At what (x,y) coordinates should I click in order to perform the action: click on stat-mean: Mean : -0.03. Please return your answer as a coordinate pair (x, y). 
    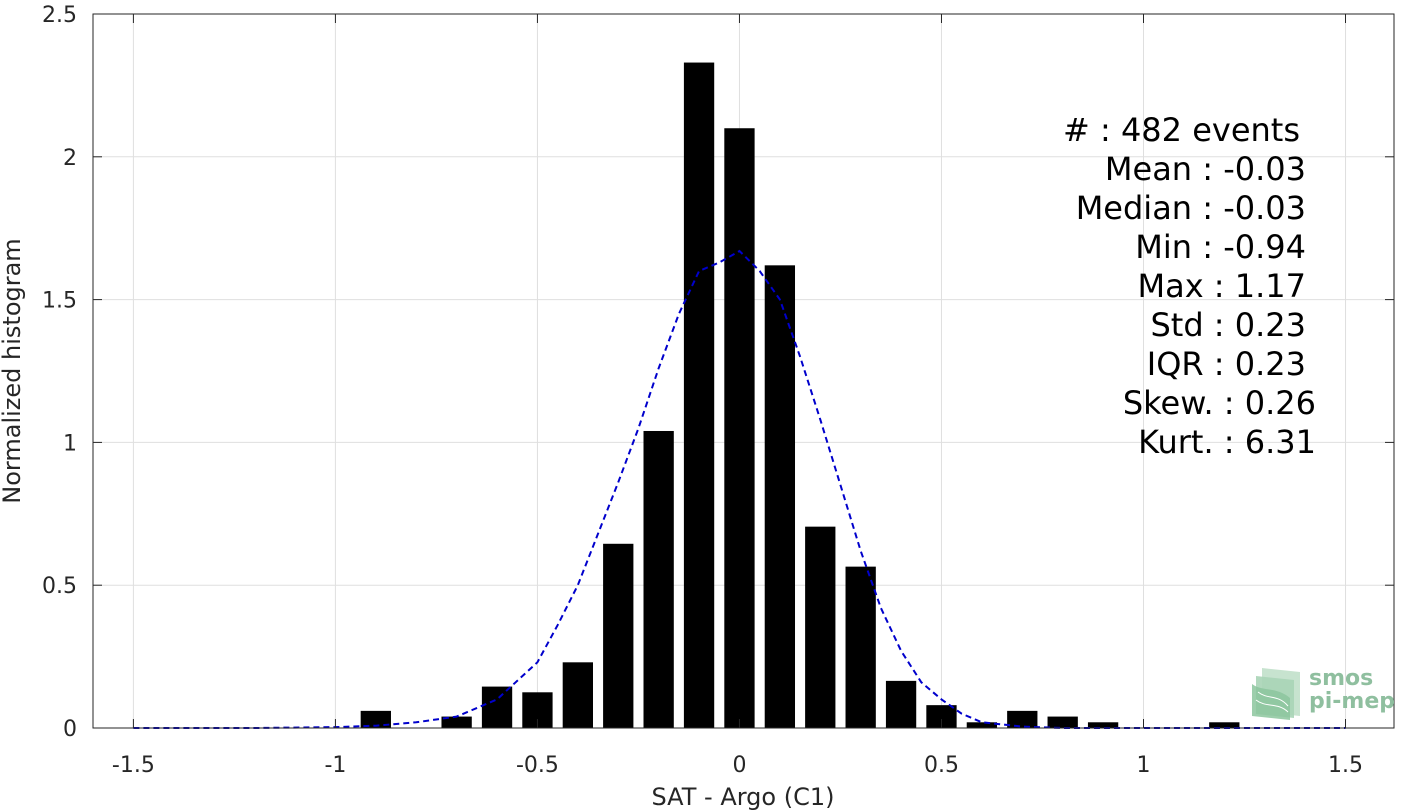
    Looking at the image, I should click on (1205, 169).